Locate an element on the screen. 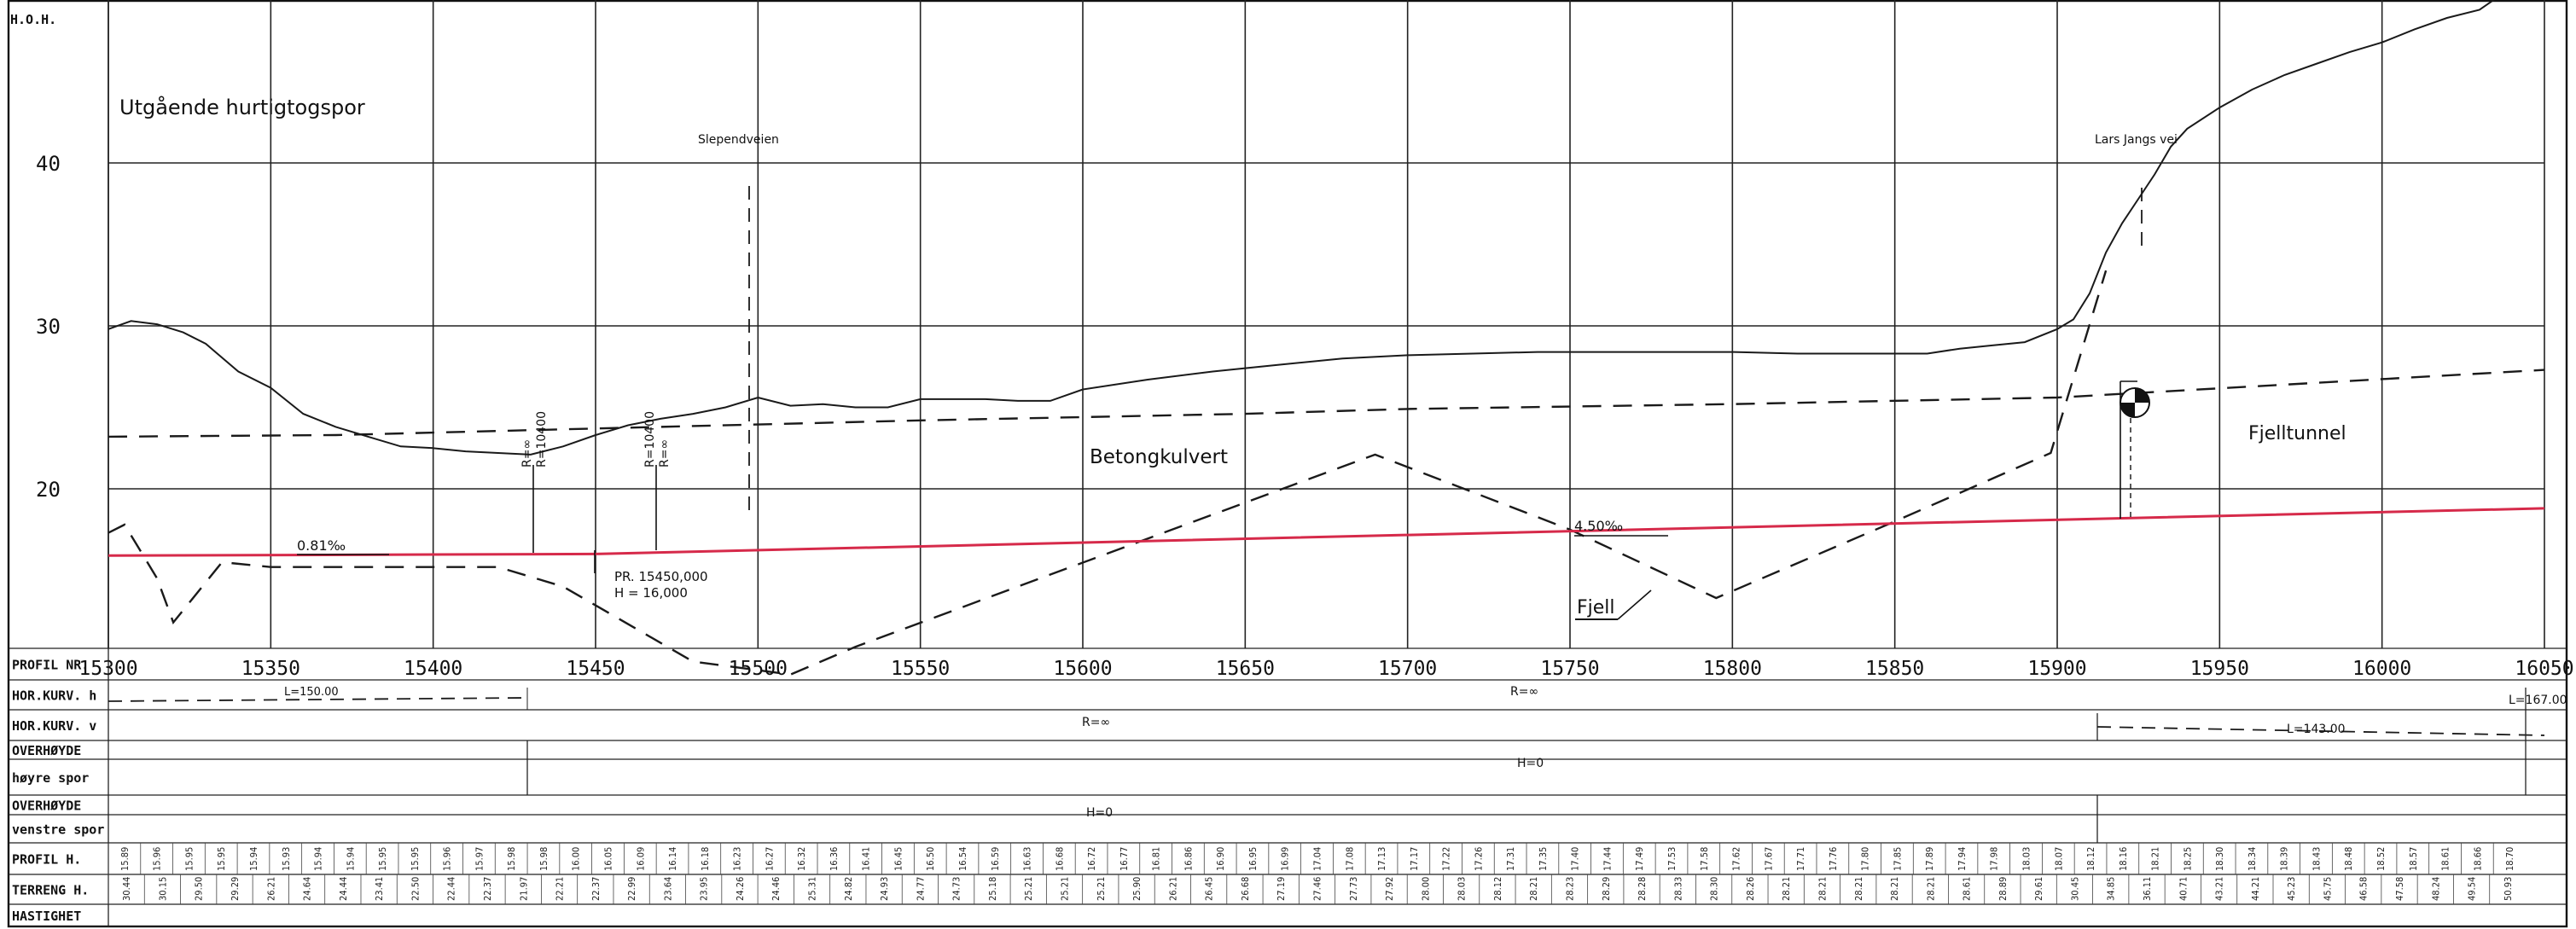 The width and height of the screenshot is (2576, 929). profil-h-value: 16.90 is located at coordinates (1220, 859).